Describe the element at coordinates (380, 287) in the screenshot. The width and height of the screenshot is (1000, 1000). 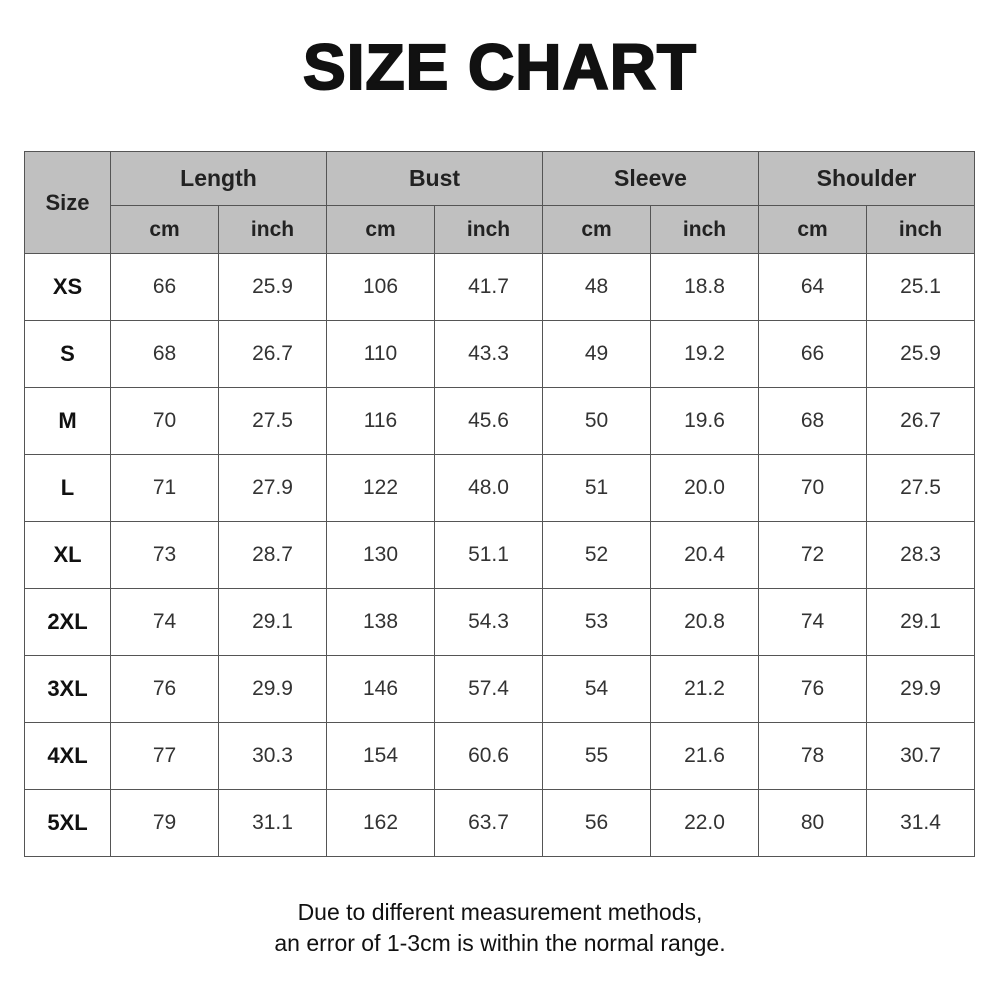
I see `cell-bust-cm: 106` at that location.